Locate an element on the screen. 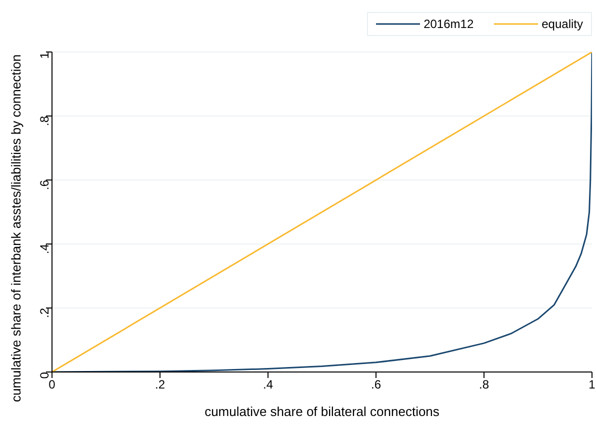 The height and width of the screenshot is (426, 596). legend-label: equality is located at coordinates (561, 24).